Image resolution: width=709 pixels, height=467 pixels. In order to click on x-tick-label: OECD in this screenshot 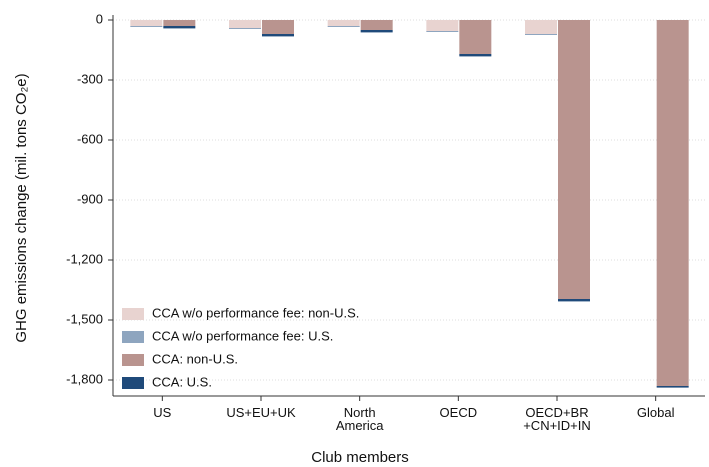, I will do `click(459, 412)`.